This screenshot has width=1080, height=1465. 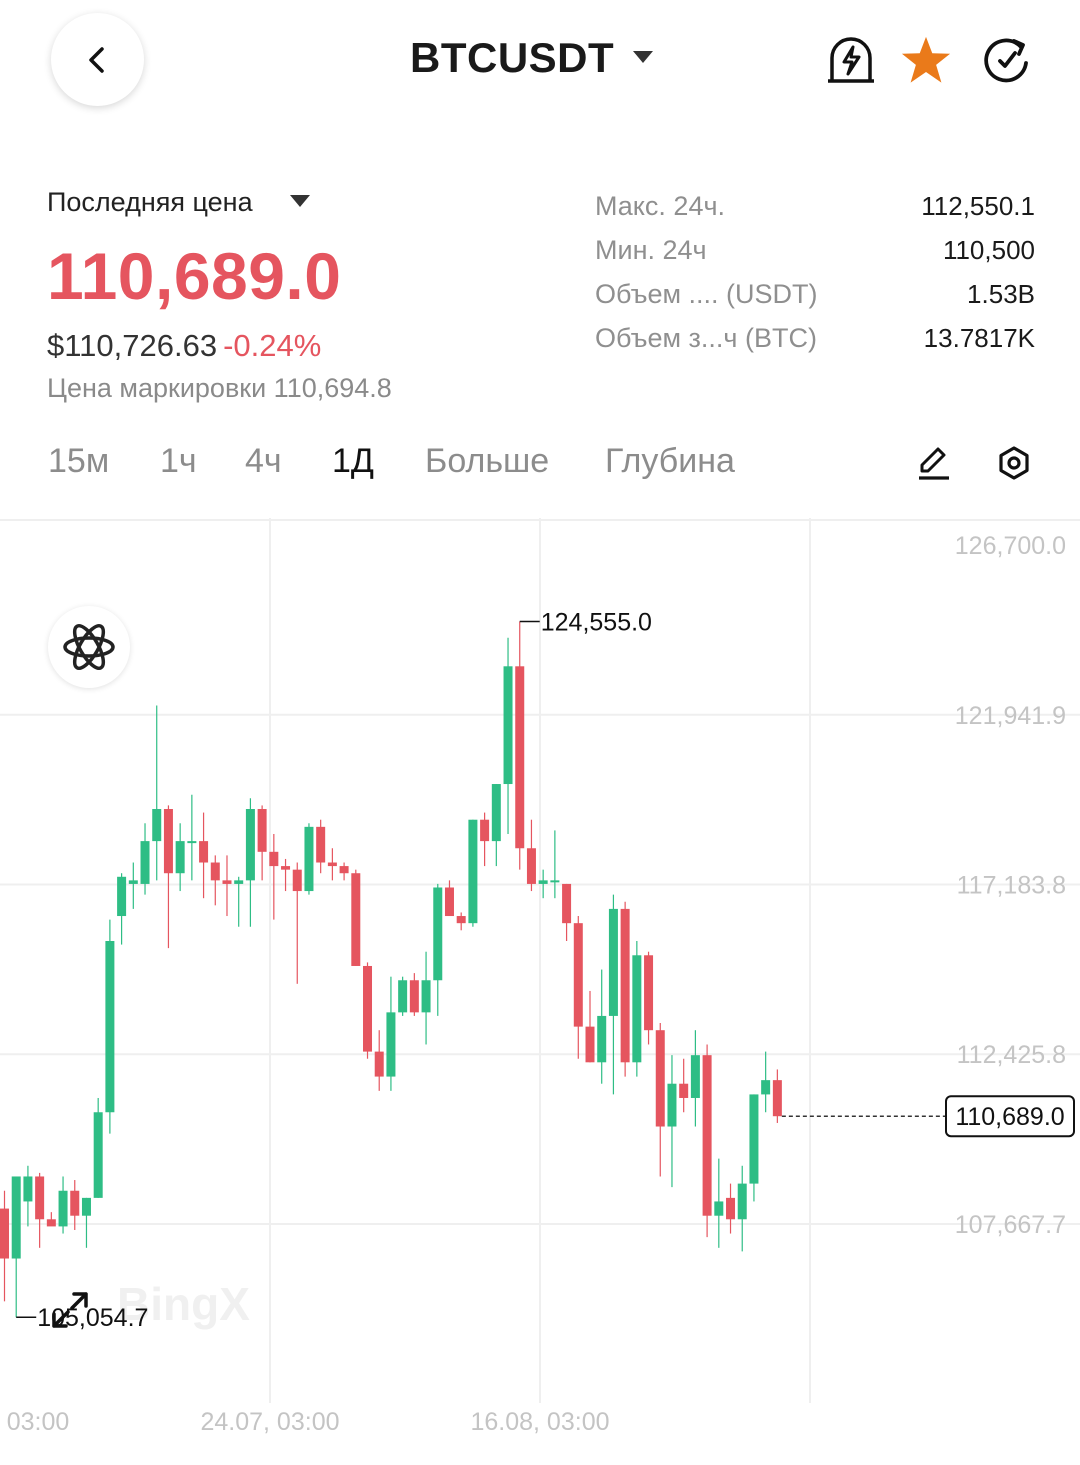 What do you see at coordinates (539, 1422) in the screenshot?
I see `x-tick-label: 16.08, 03:00` at bounding box center [539, 1422].